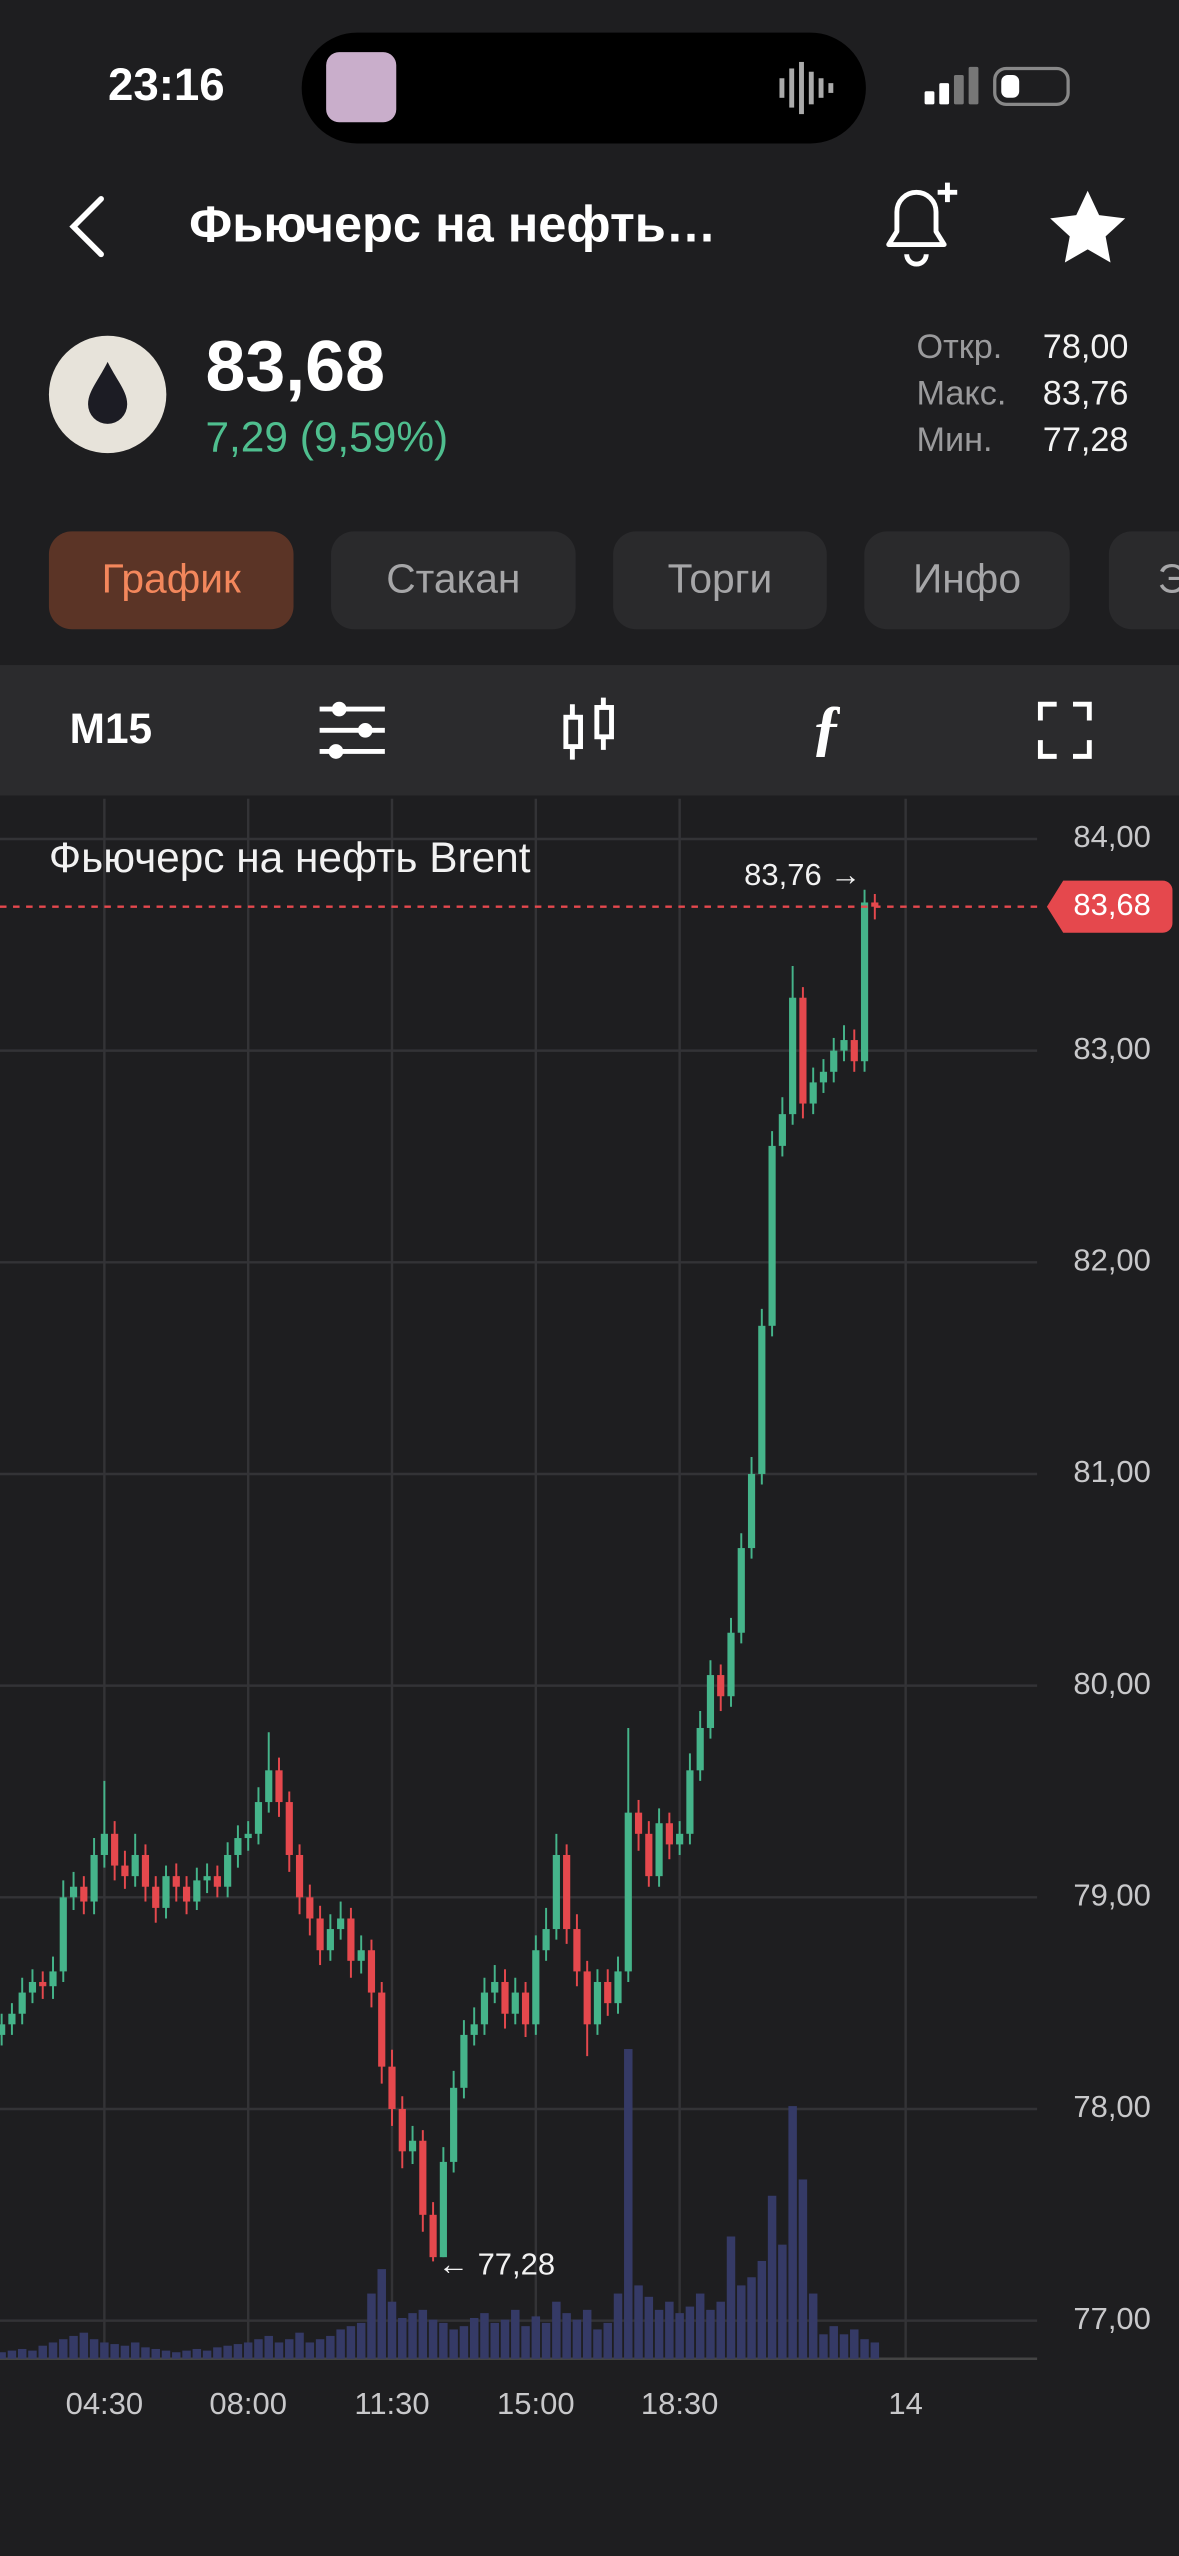 This screenshot has width=1179, height=2556. I want to click on y-tick-label: 79,00, so click(1112, 1895).